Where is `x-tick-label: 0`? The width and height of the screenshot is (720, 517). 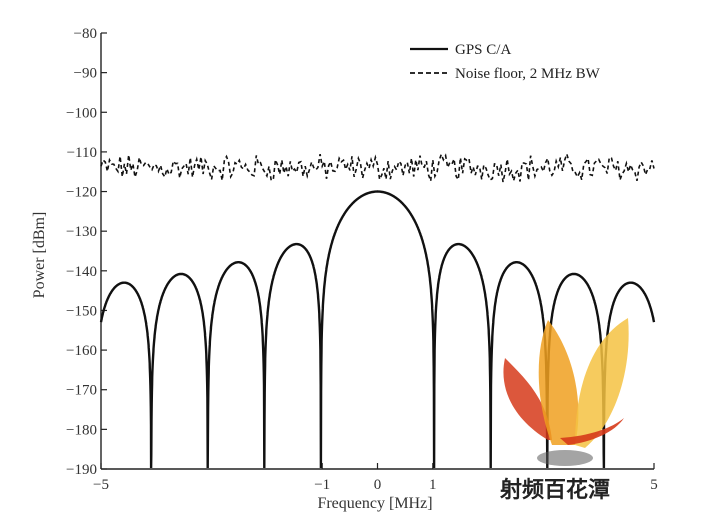 x-tick-label: 0 is located at coordinates (378, 485).